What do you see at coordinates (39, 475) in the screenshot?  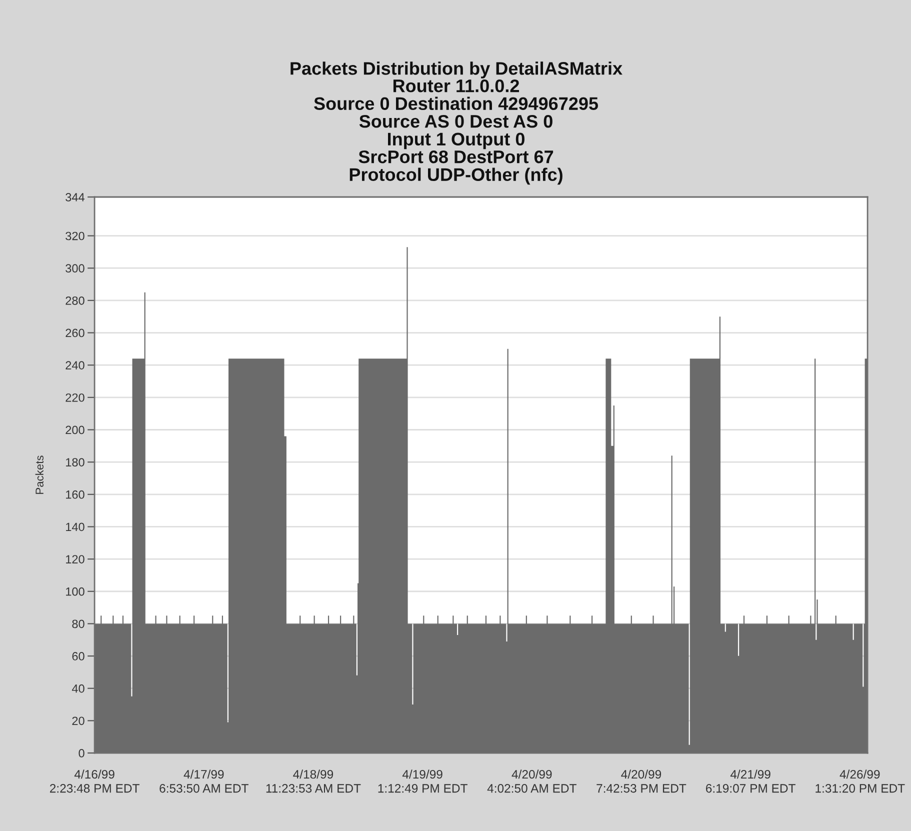 I see `y-axis-title: Packets` at bounding box center [39, 475].